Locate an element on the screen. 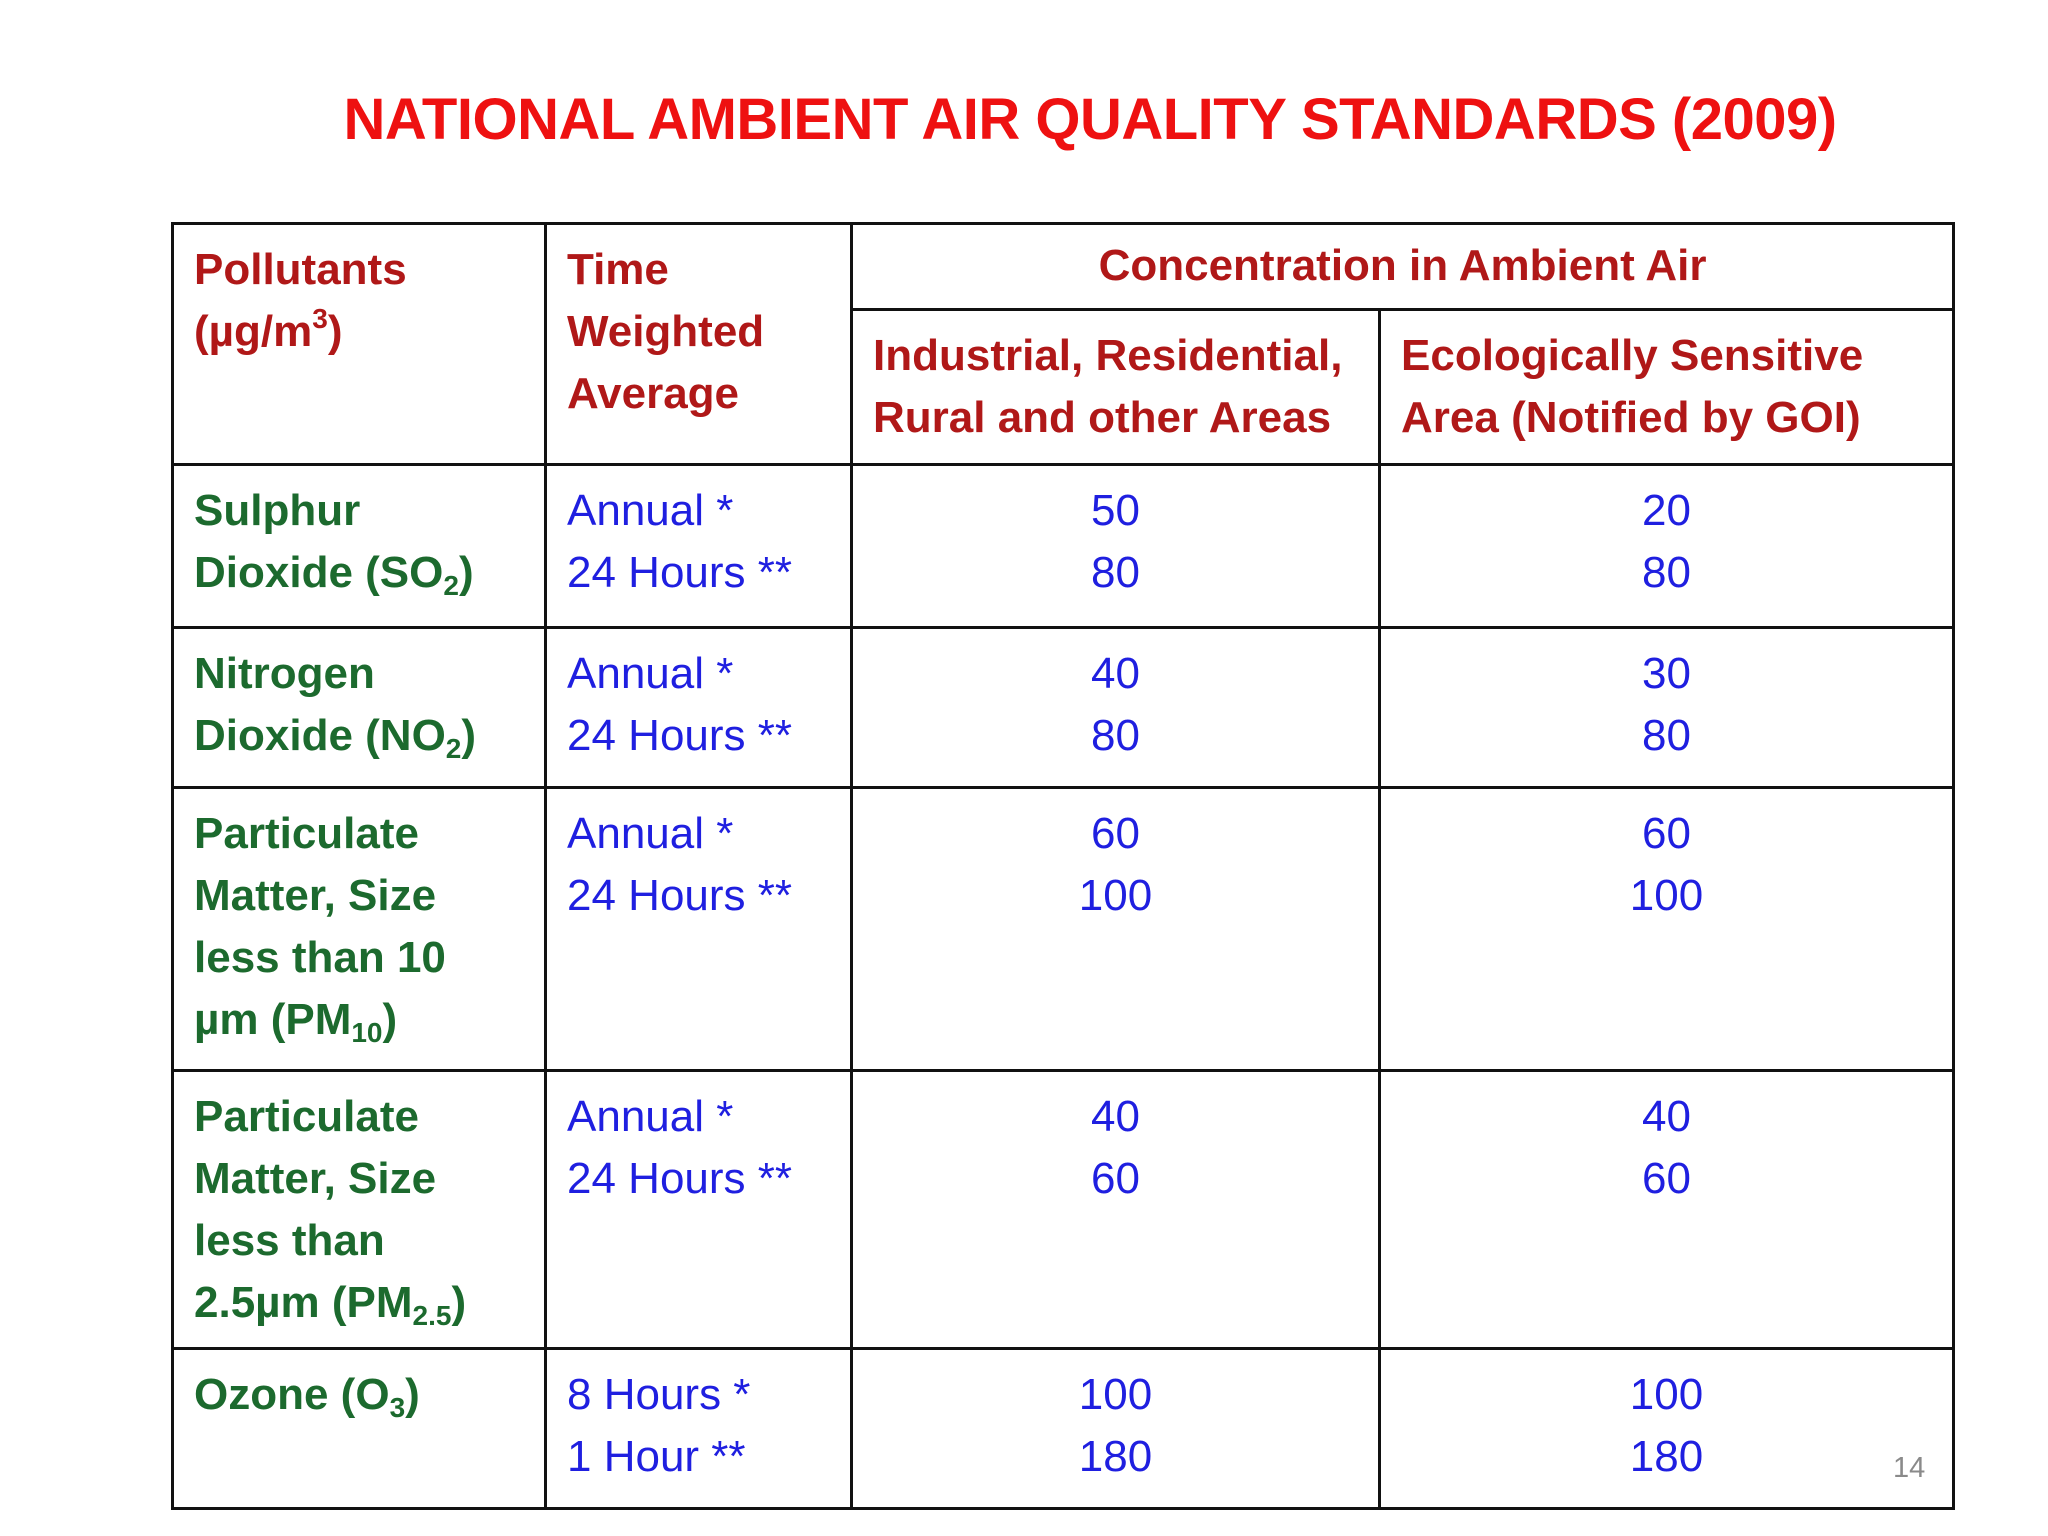  value-cell-sensitive: 60 100 is located at coordinates (1666, 929).